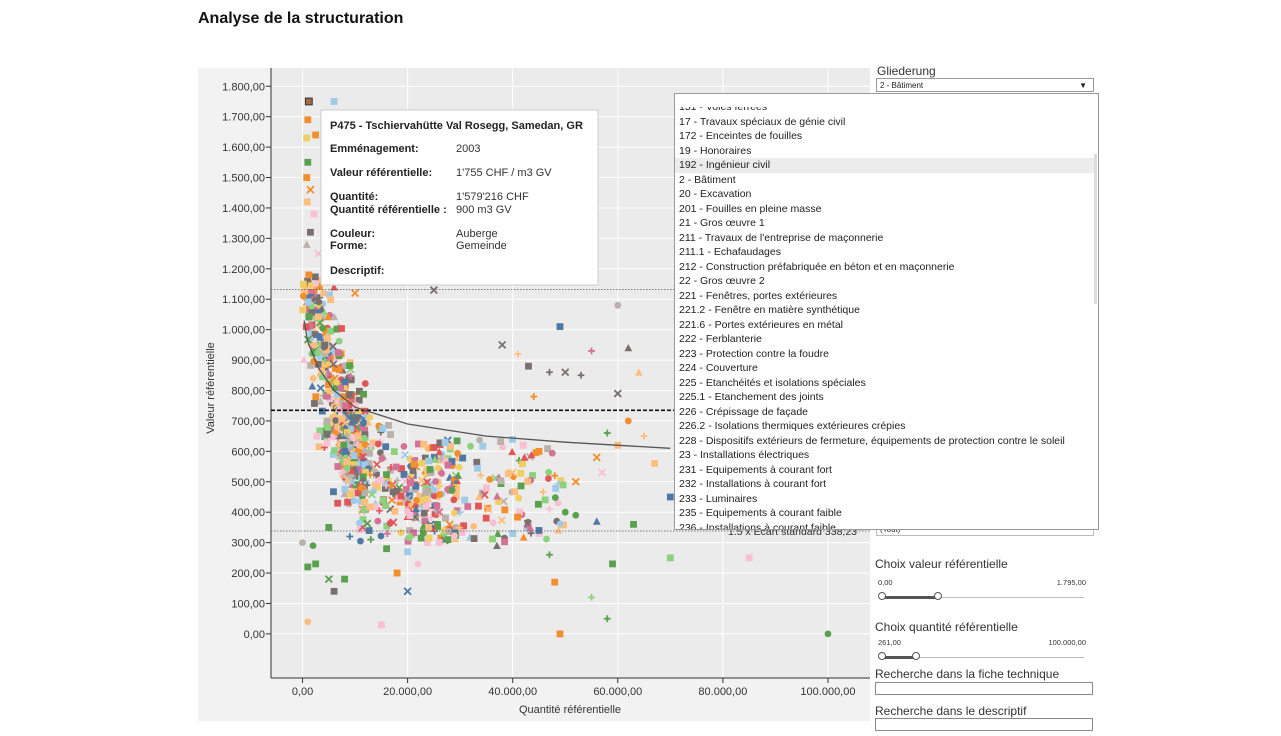 The image size is (1281, 736). I want to click on quantite-min-handle, so click(882, 656).